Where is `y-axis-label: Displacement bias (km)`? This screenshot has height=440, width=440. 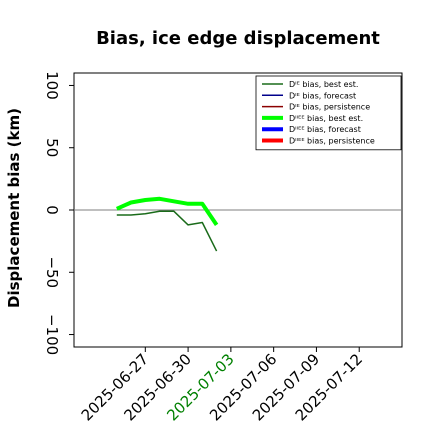
y-axis-label: Displacement bias (km) is located at coordinates (14, 208).